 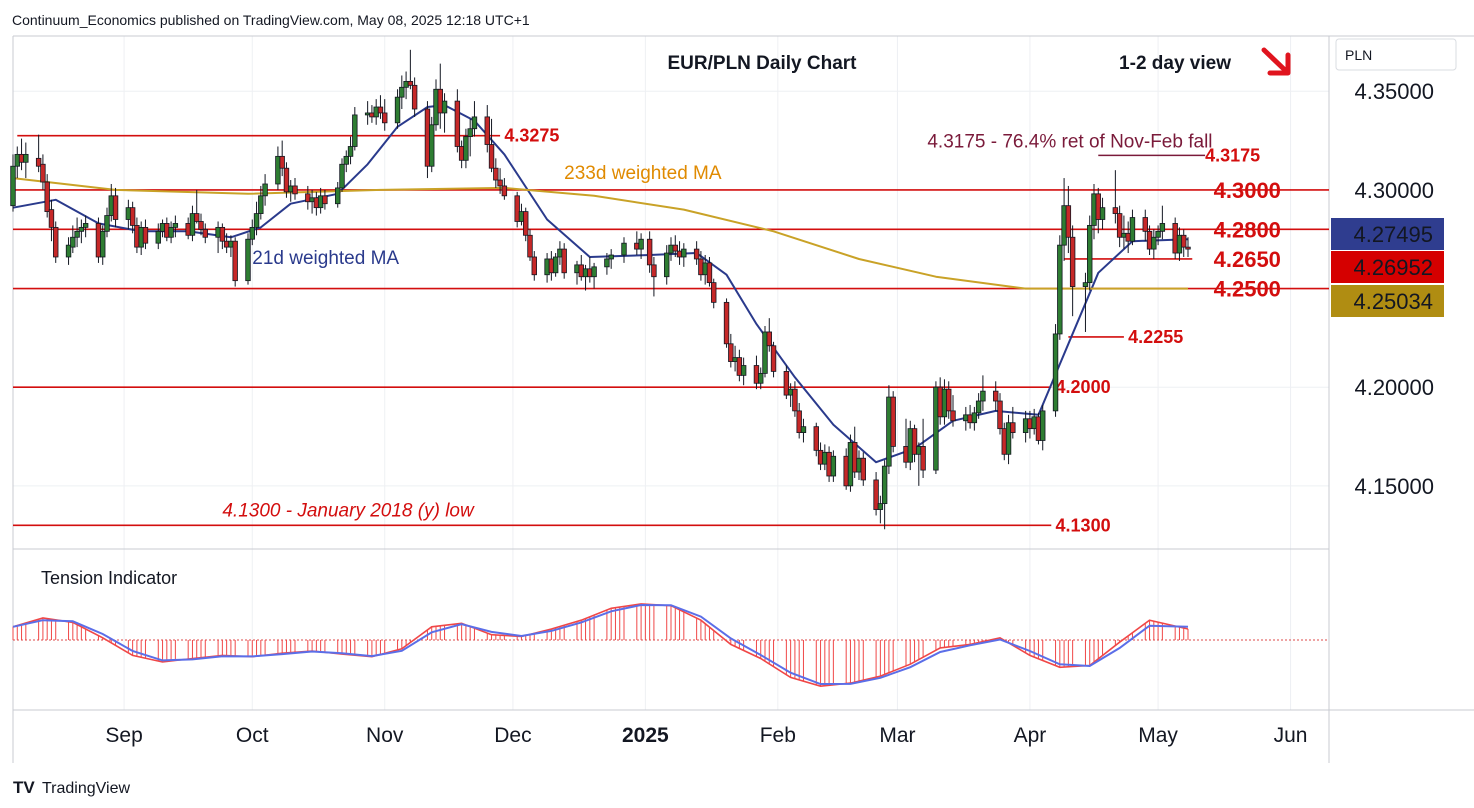 I want to click on level-label: 4.2500, so click(x=1247, y=289).